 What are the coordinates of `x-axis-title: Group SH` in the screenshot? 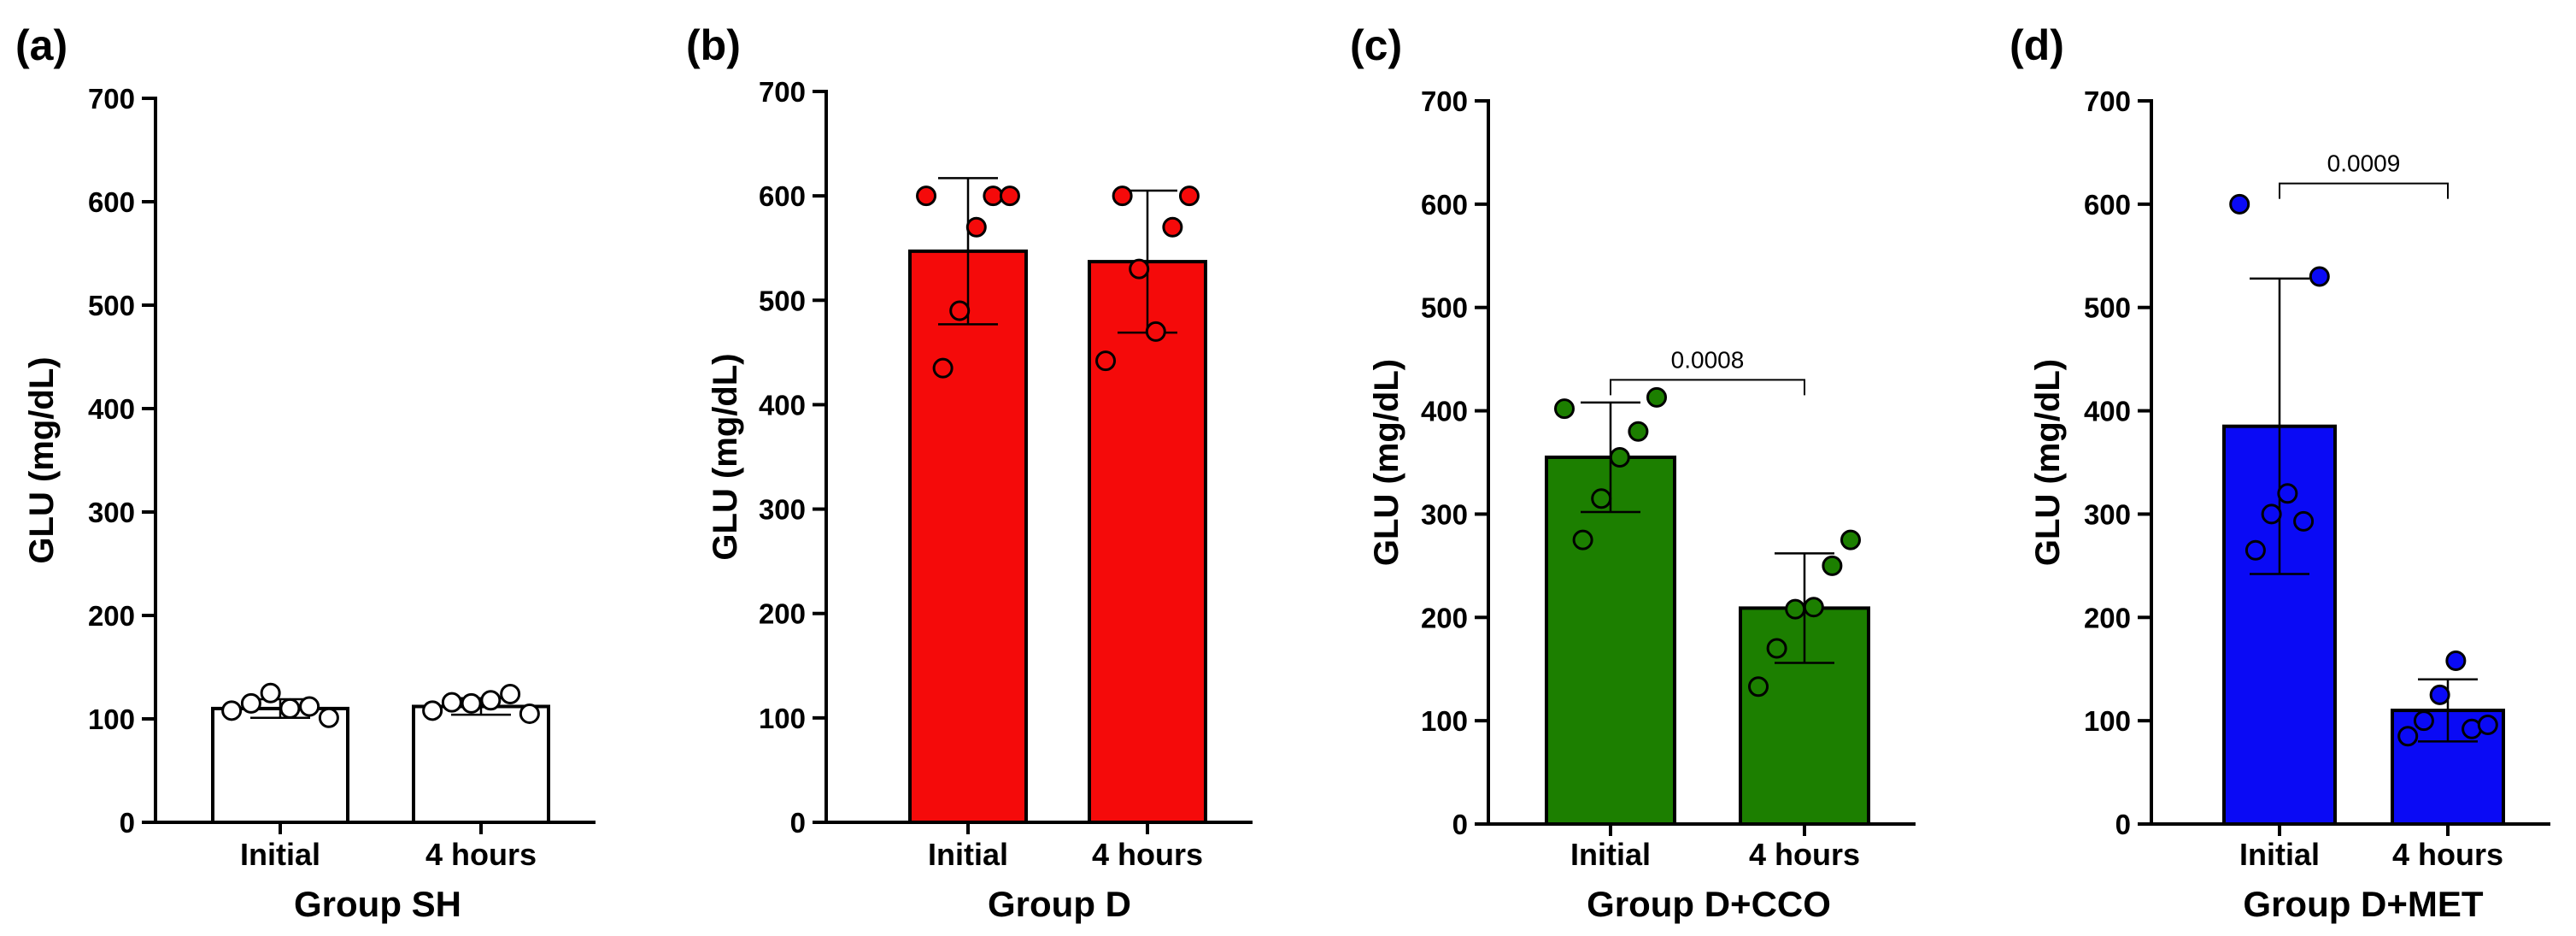 It's located at (377, 904).